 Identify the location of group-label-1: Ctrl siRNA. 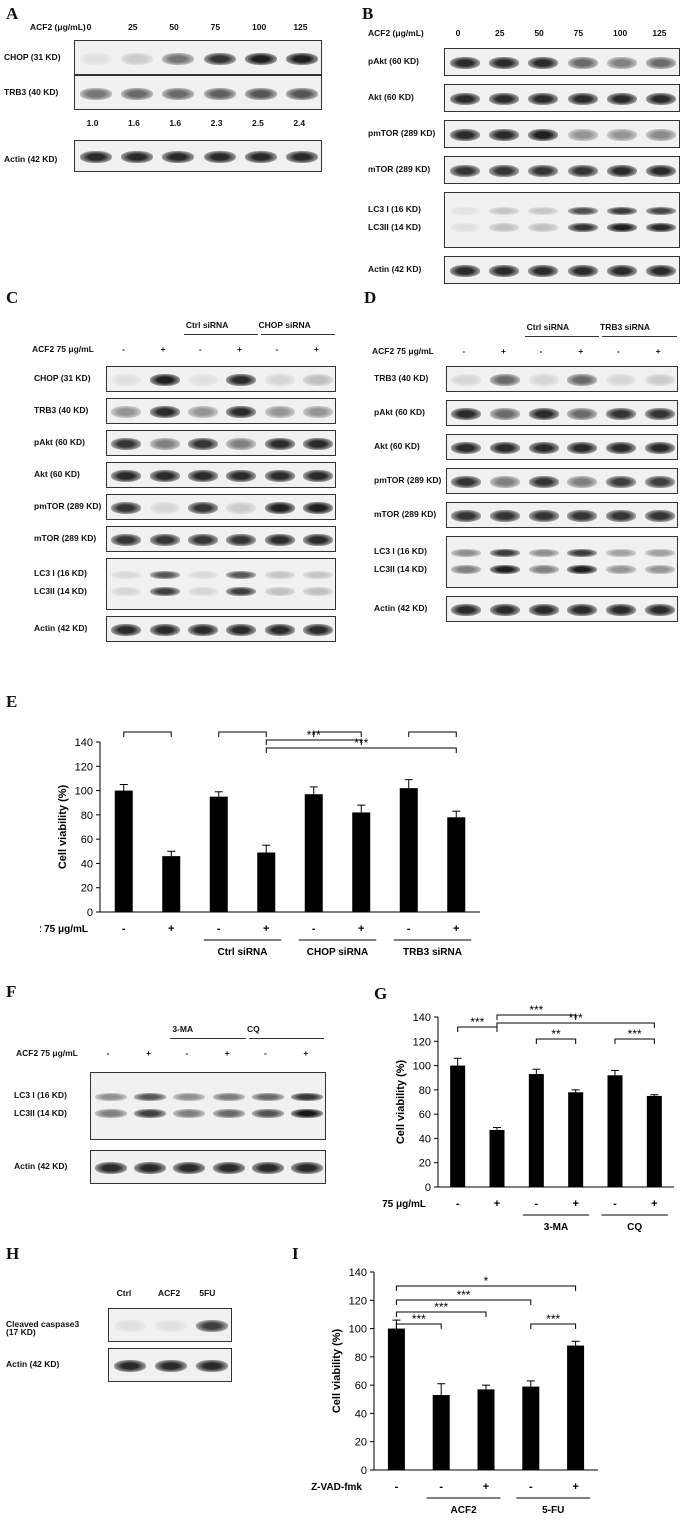
(548, 327).